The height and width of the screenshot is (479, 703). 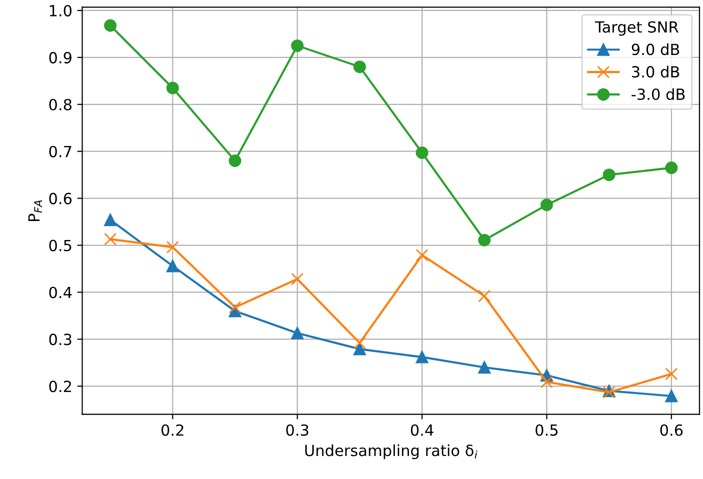 I want to click on y-tick-label: 0.9, so click(x=60, y=58).